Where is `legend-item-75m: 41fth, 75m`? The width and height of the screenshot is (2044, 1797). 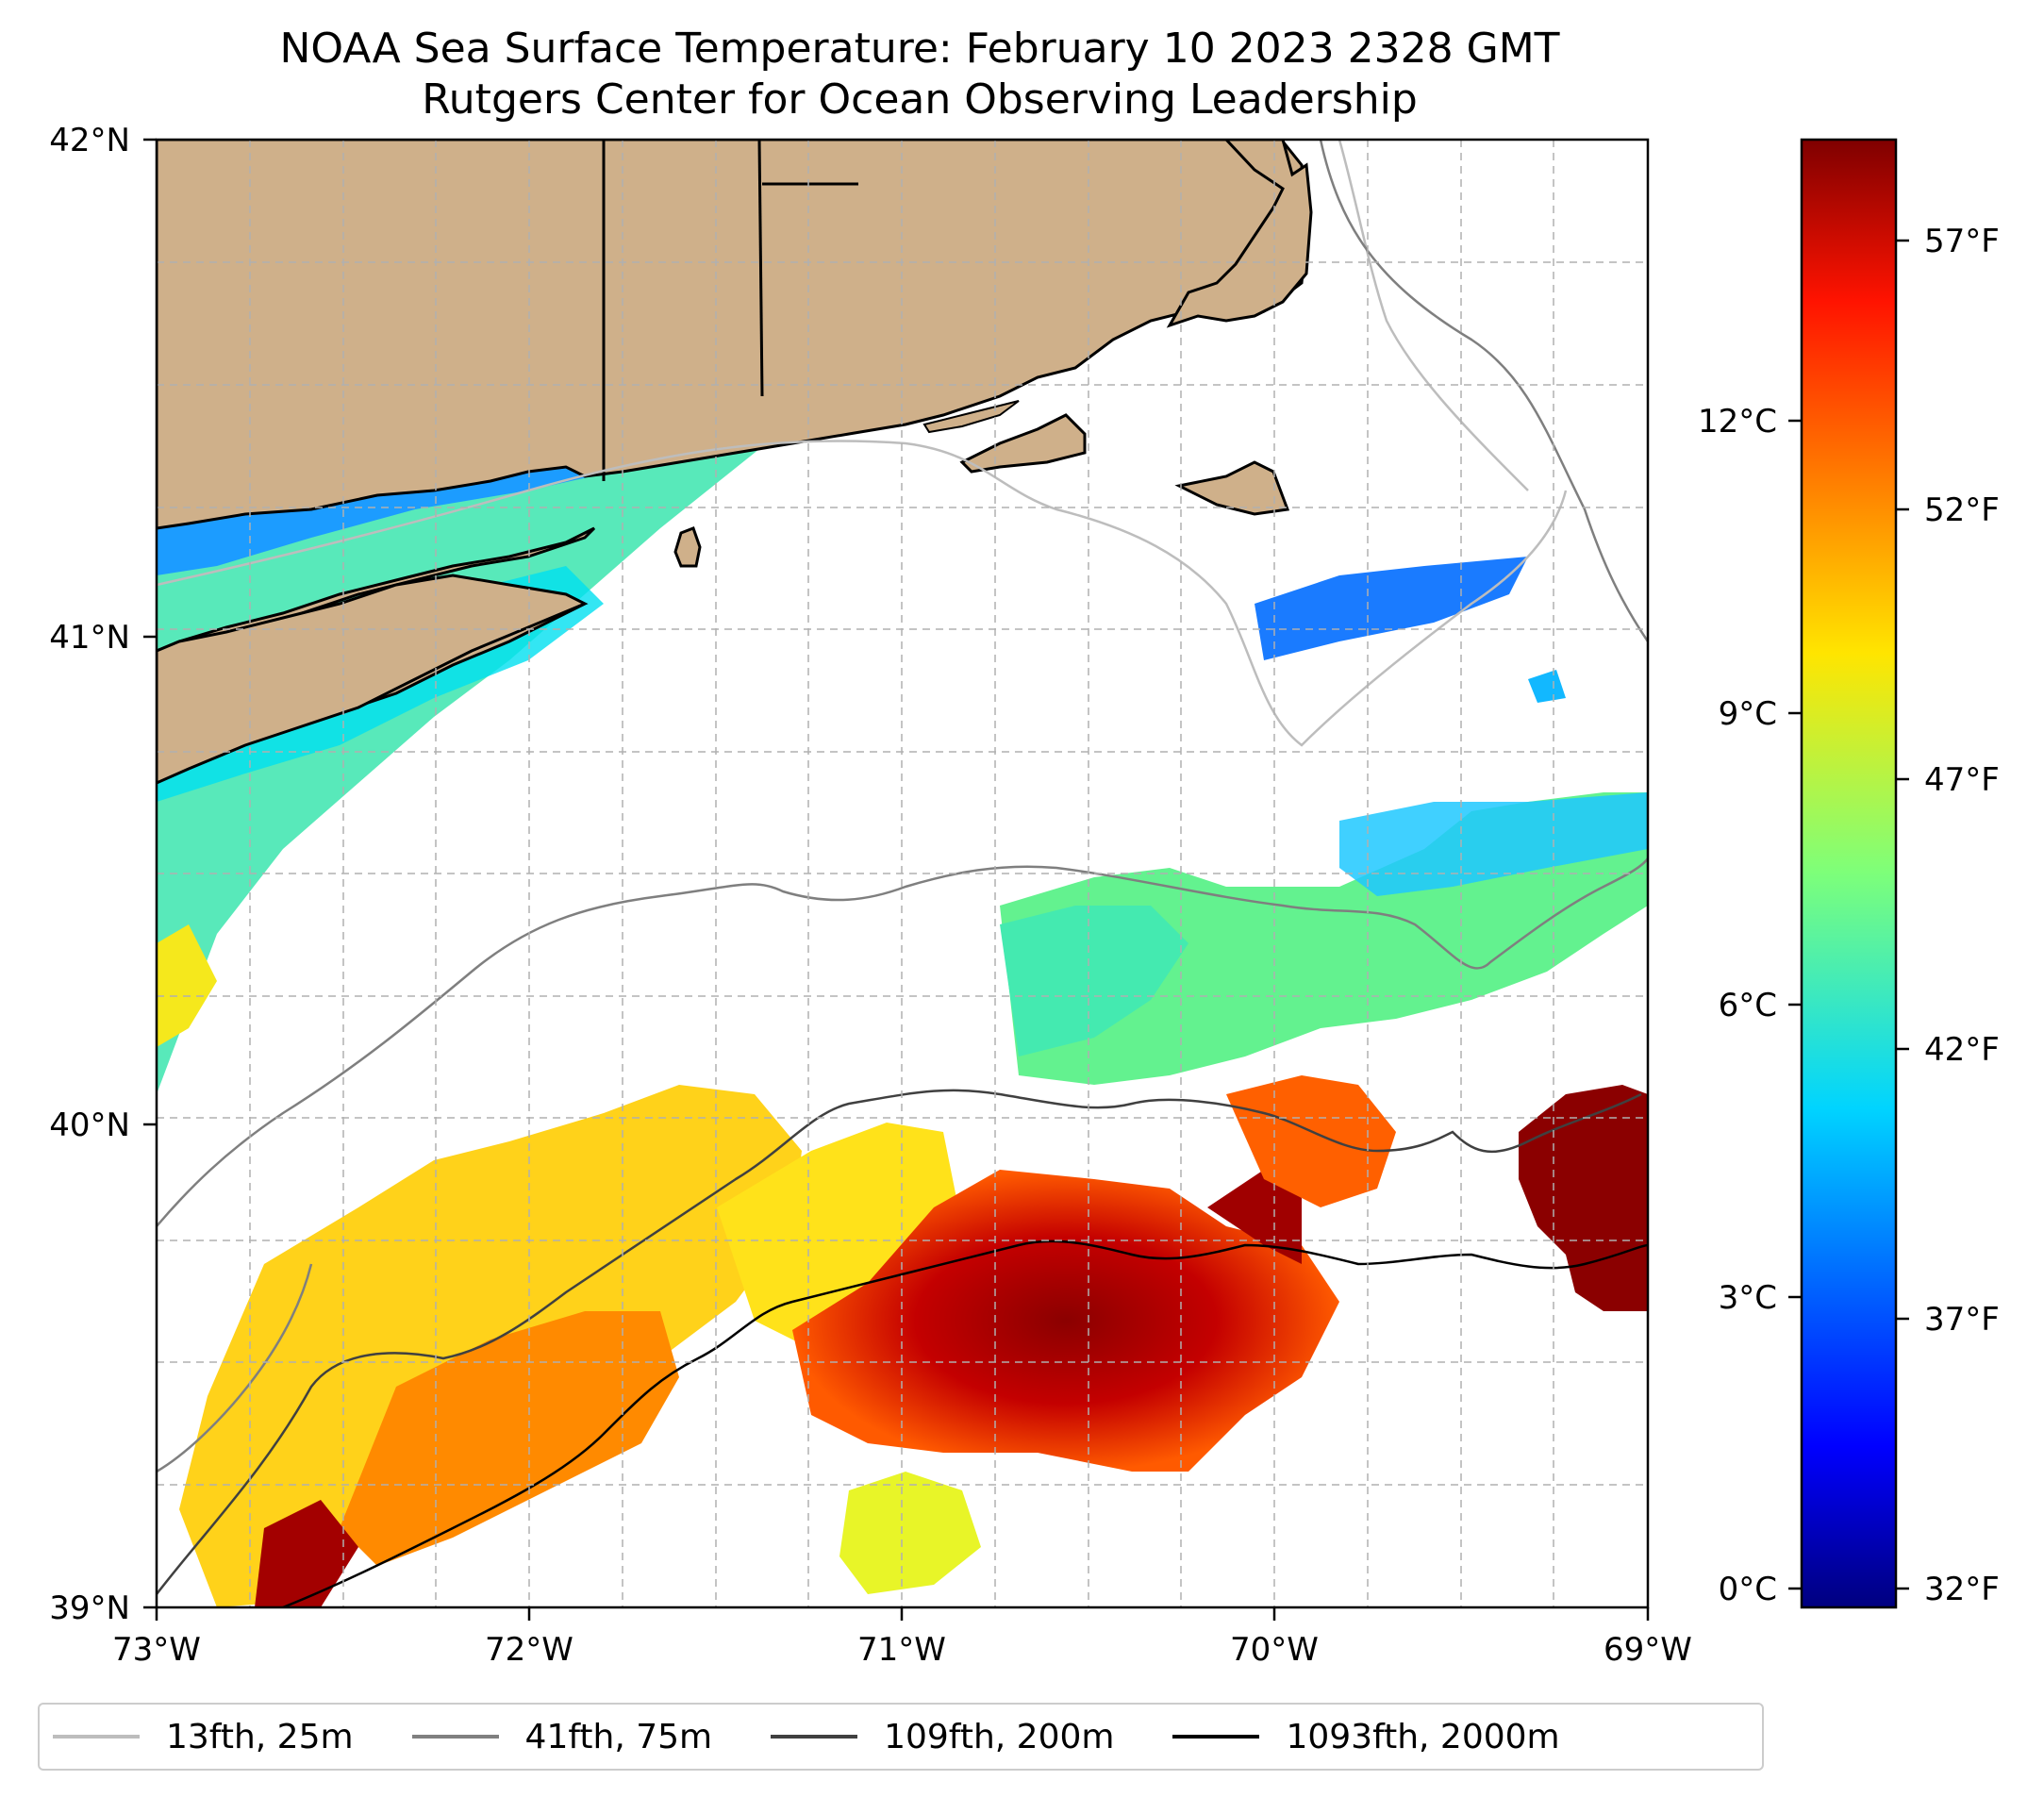 legend-item-75m: 41fth, 75m is located at coordinates (562, 1736).